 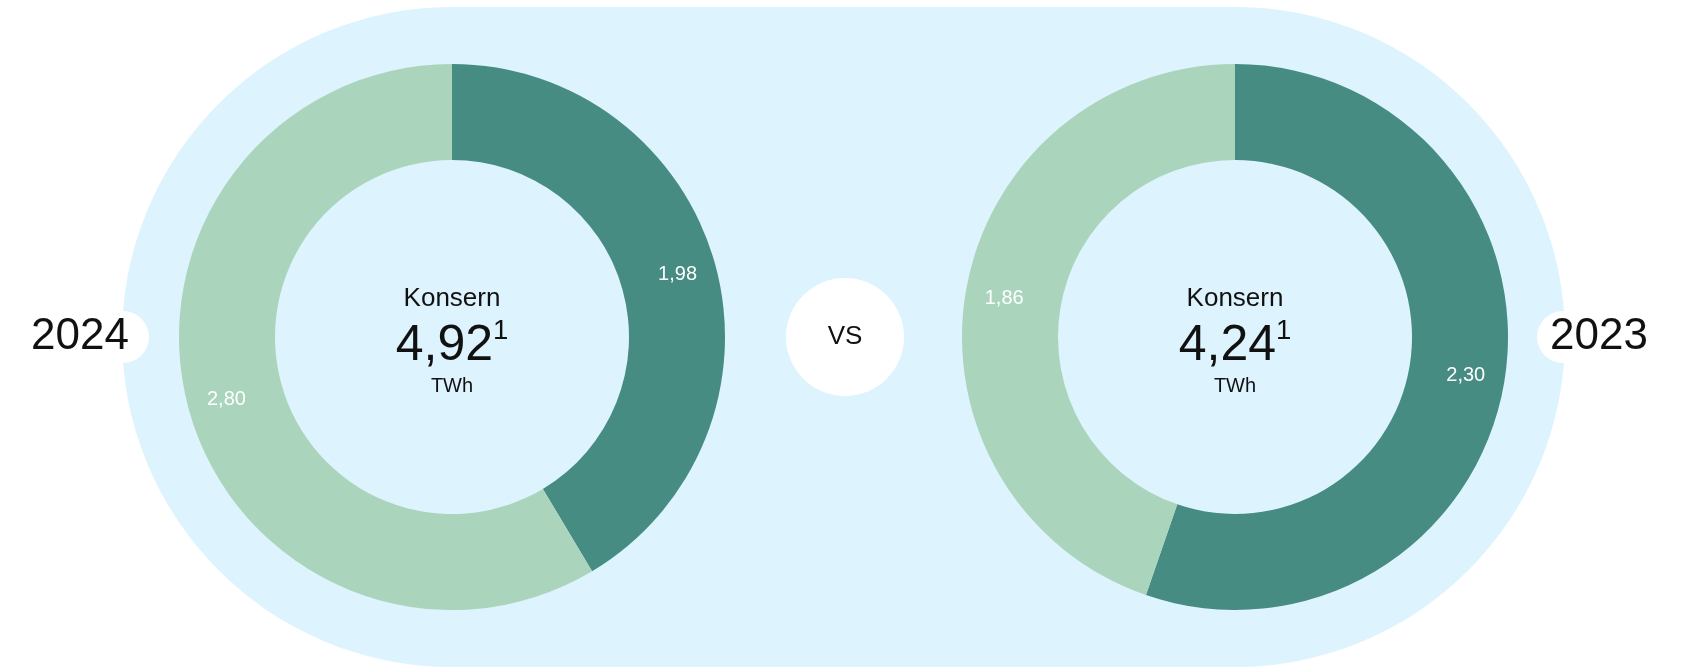 I want to click on text: 4,92$^{1}$, so click(x=452, y=342).